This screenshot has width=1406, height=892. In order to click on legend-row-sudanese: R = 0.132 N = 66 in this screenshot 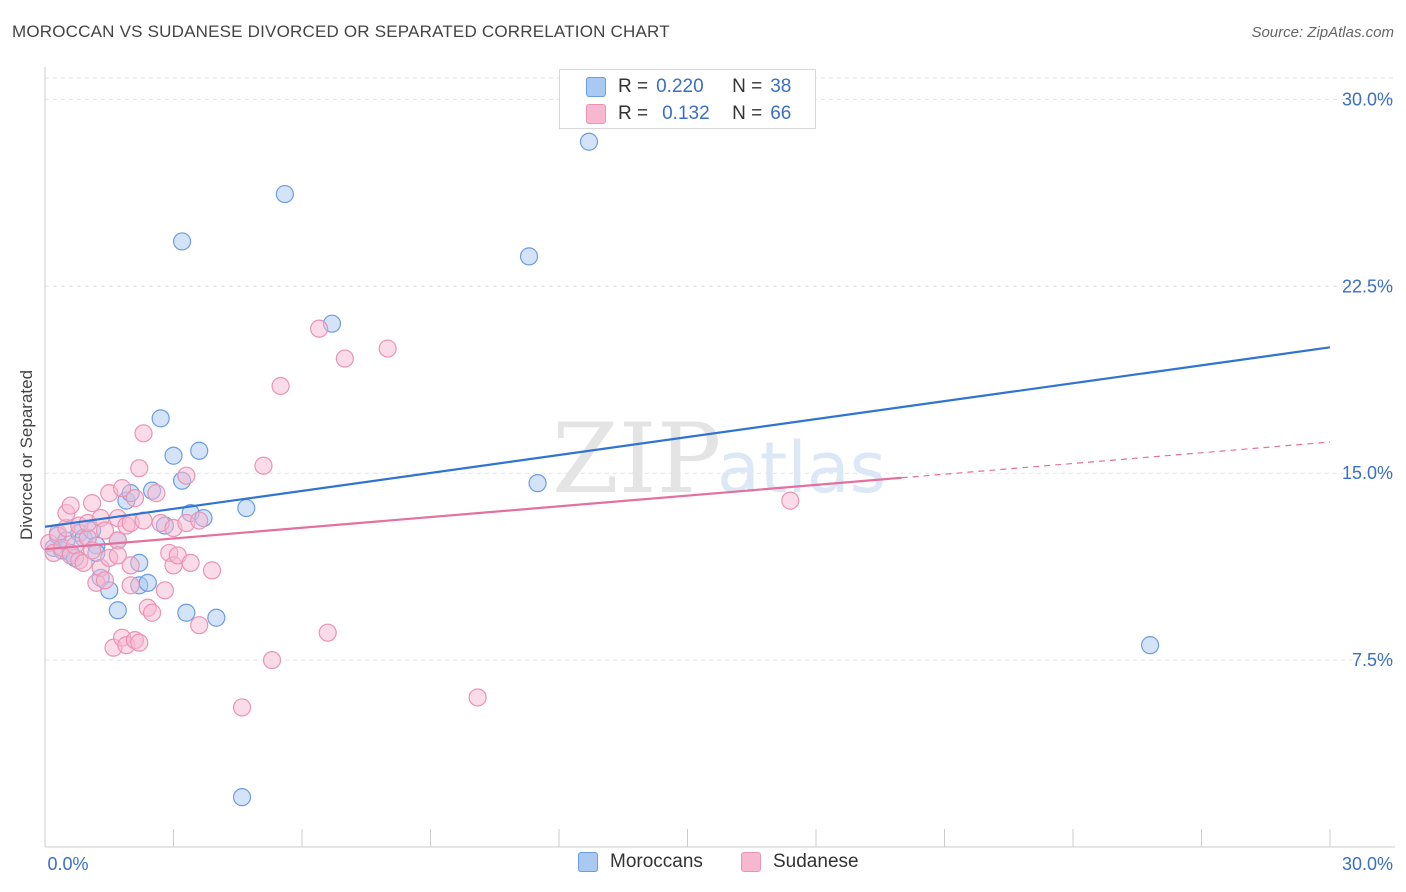, I will do `click(688, 114)`.